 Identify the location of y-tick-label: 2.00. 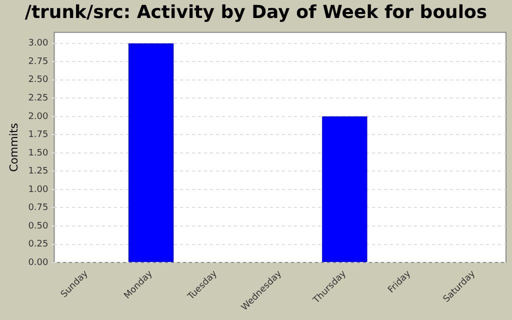
(38, 117).